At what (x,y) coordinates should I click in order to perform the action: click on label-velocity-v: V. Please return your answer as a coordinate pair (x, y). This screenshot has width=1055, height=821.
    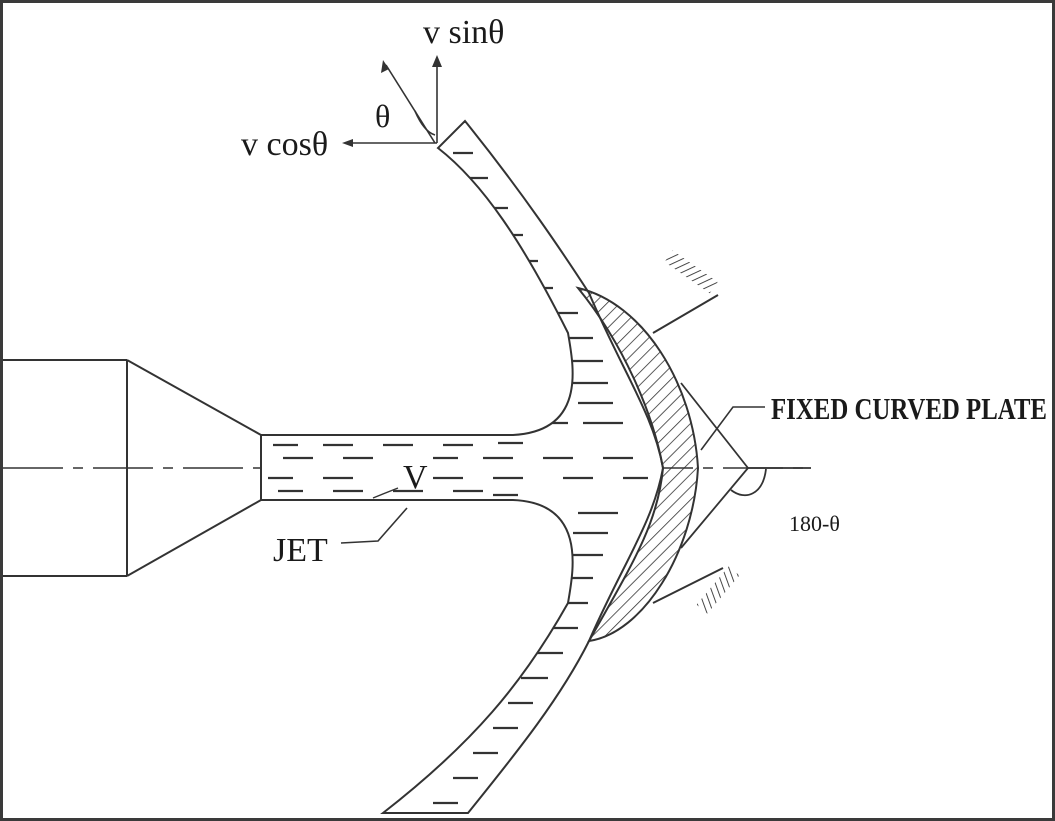
    Looking at the image, I should click on (415, 477).